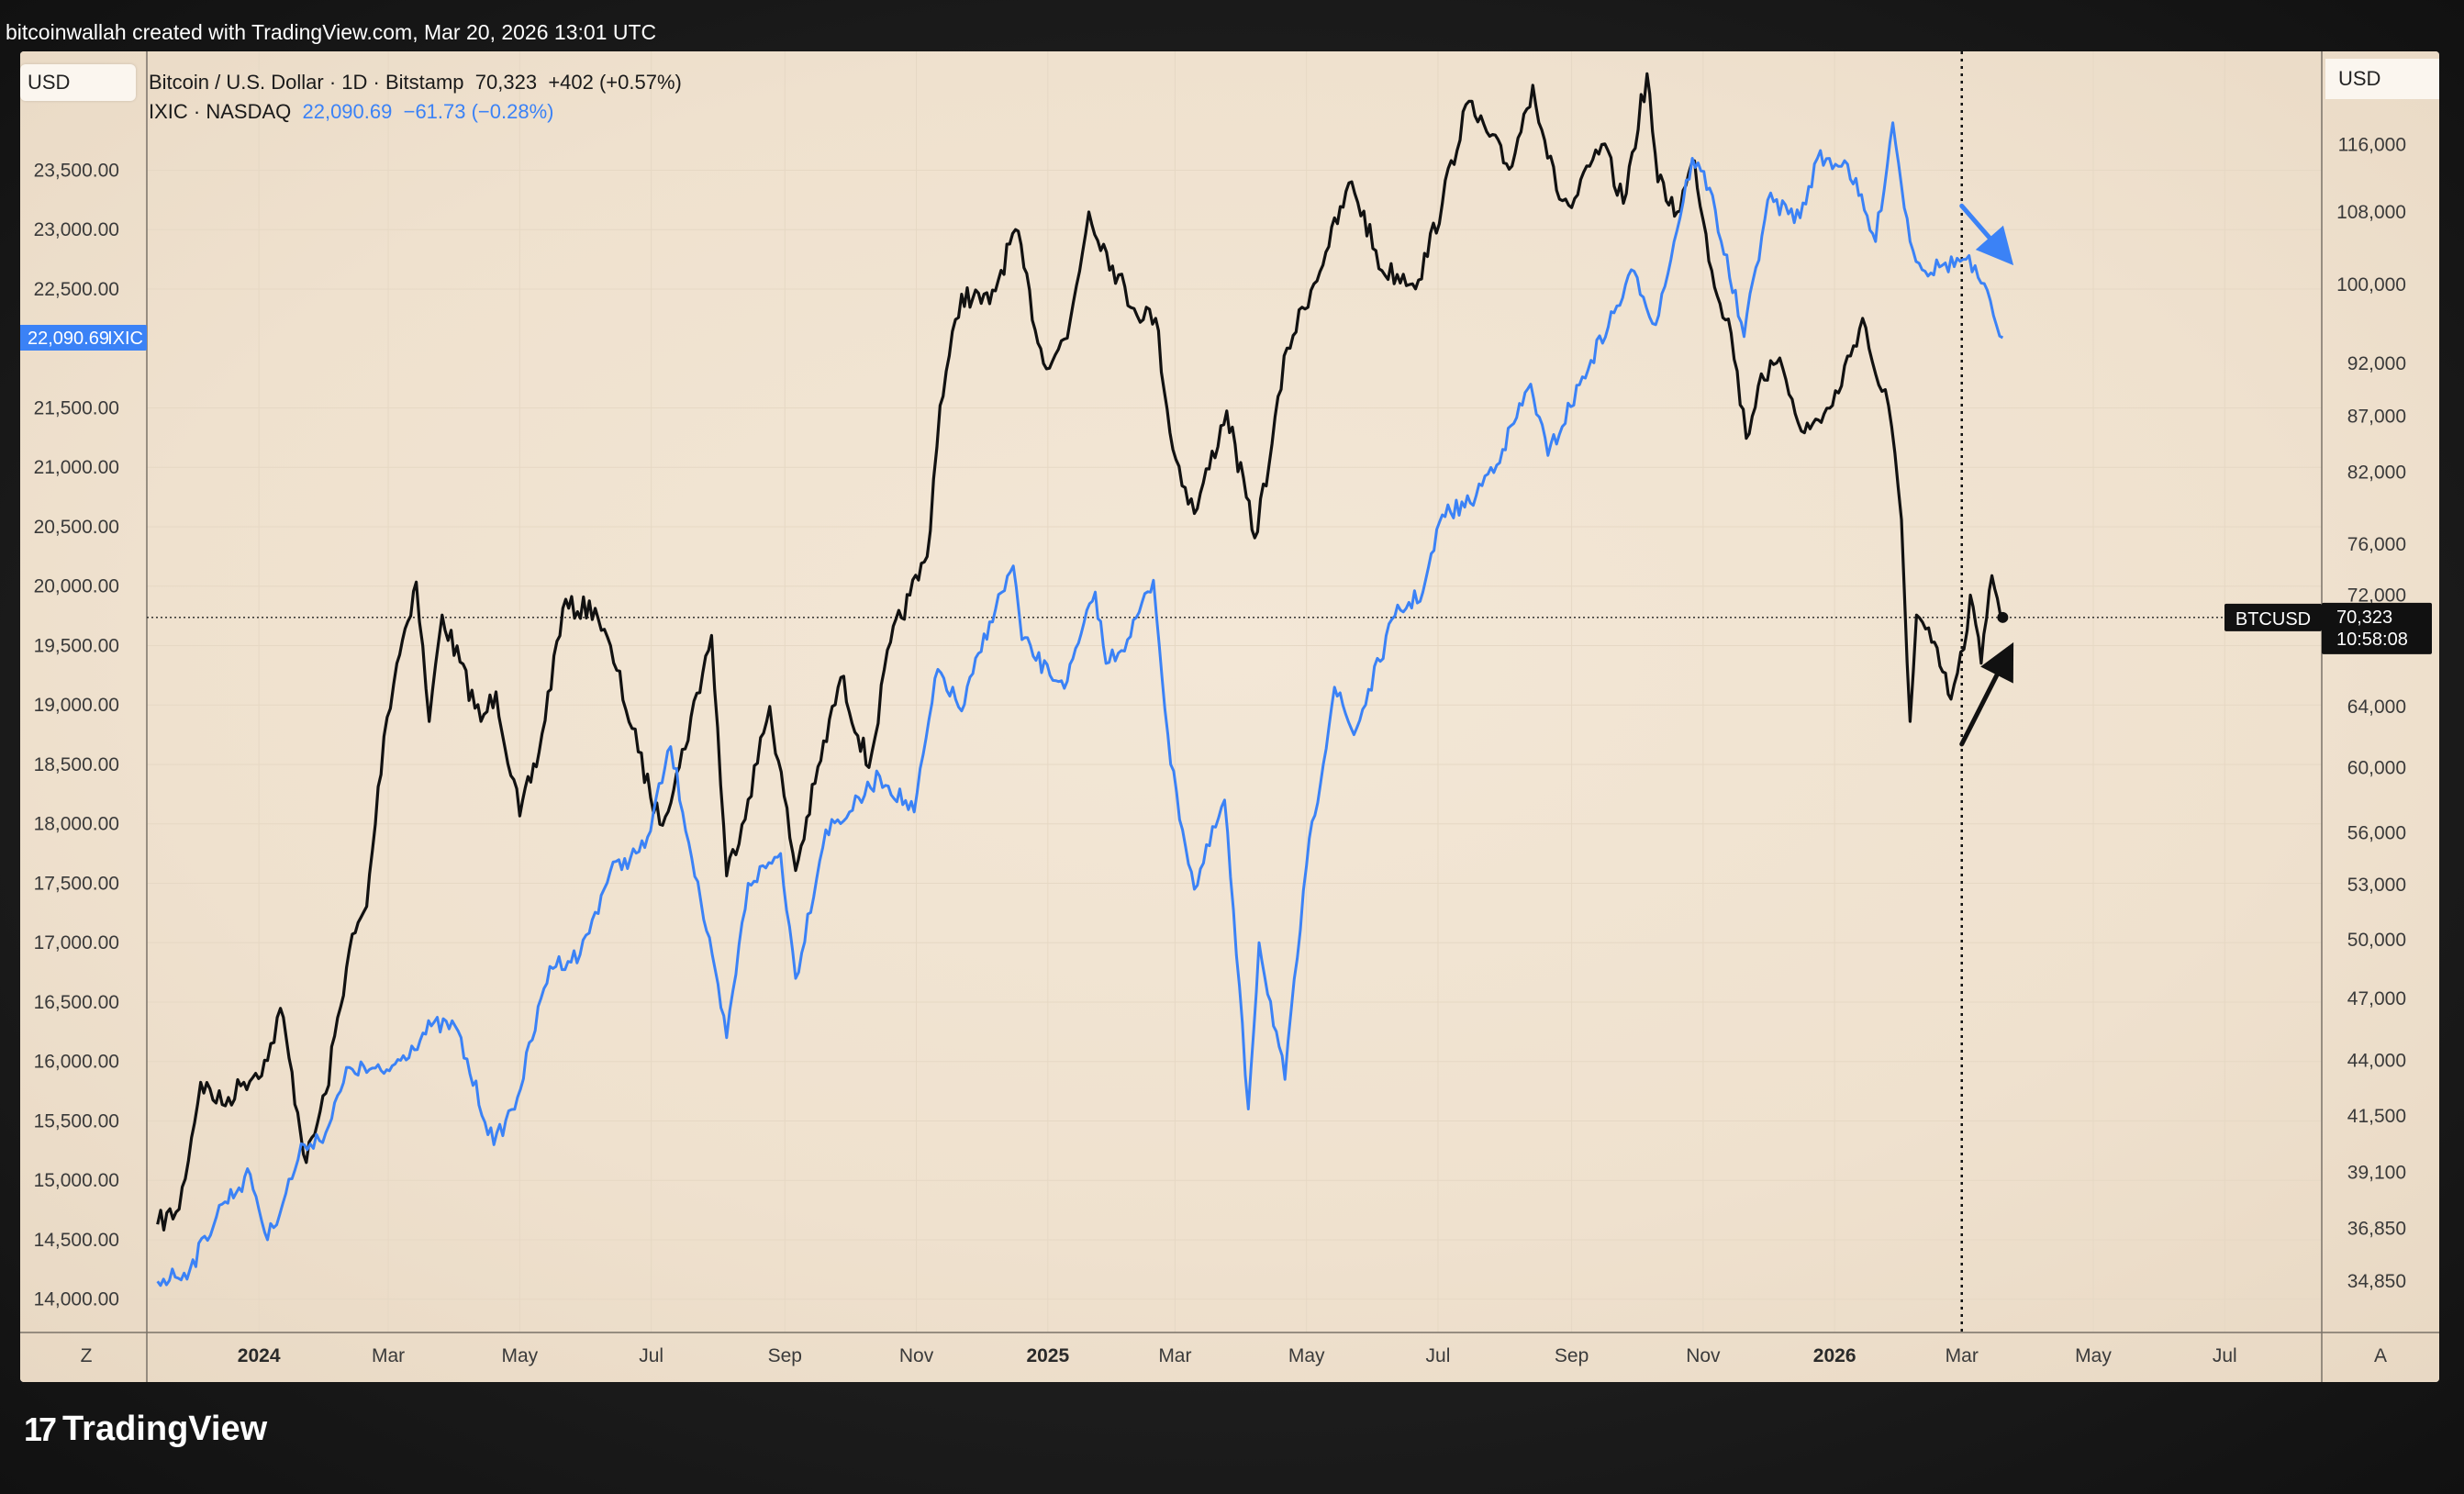  I want to click on right-tick-label: 56,000, so click(2377, 832).